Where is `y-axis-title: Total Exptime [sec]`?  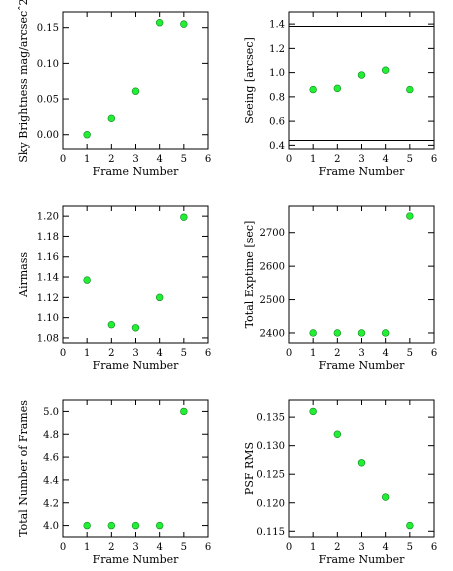 y-axis-title: Total Exptime [sec] is located at coordinates (249, 275).